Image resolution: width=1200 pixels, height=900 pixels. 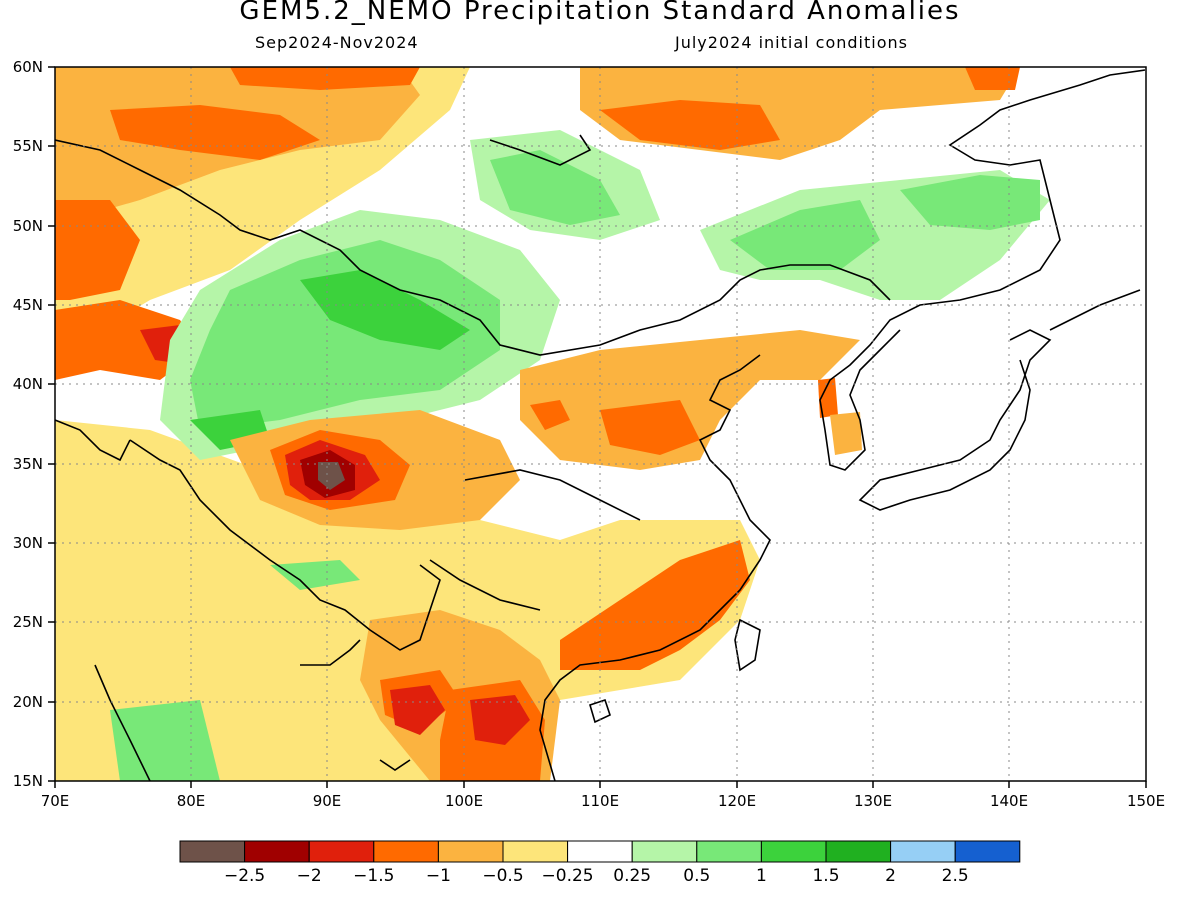 What do you see at coordinates (55, 801) in the screenshot?
I see `lon-label: 70E` at bounding box center [55, 801].